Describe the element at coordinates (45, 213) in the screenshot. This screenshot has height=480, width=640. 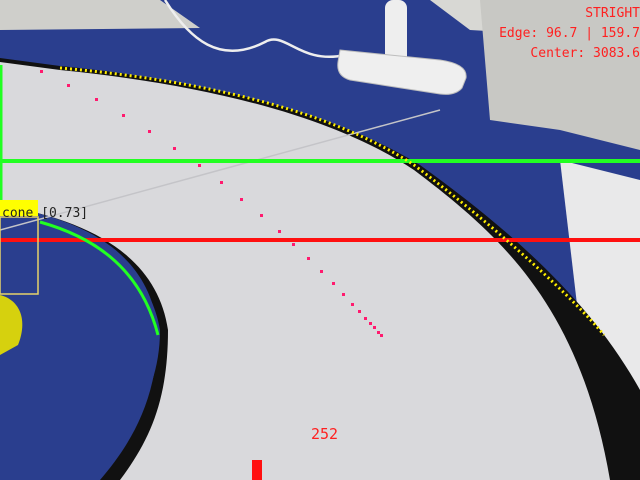
I see `detection-label: cone [0.73]` at that location.